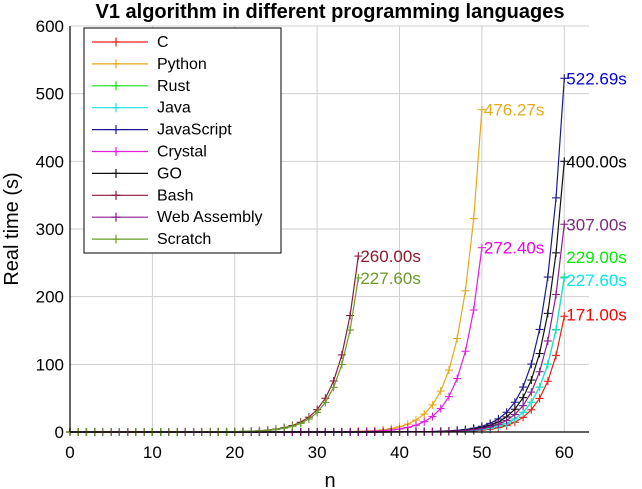  Describe the element at coordinates (130, 42) in the screenshot. I see `legend-item-c: C` at that location.